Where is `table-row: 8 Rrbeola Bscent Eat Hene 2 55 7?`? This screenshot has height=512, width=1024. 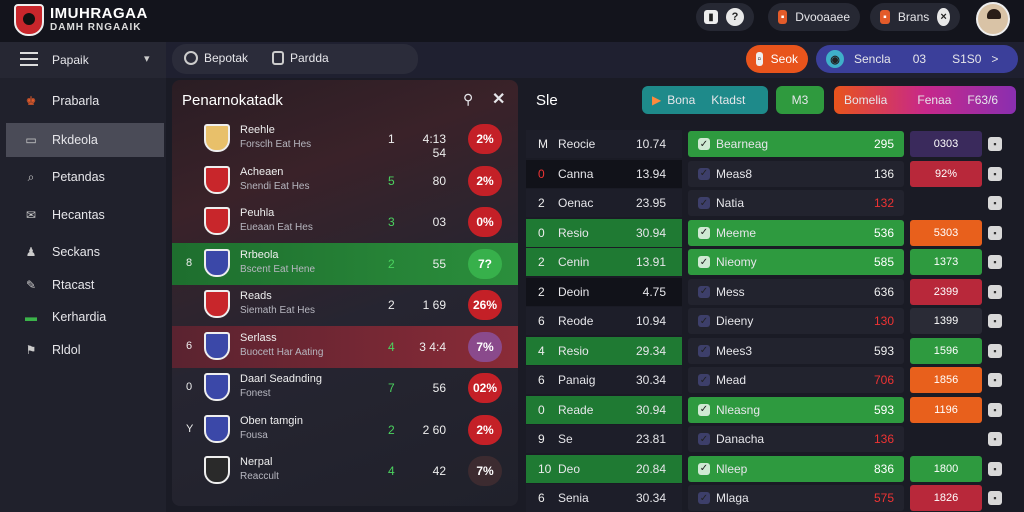
table-row: 8 Rrbeola Bscent Eat Hene 2 55 7? is located at coordinates (345, 263).